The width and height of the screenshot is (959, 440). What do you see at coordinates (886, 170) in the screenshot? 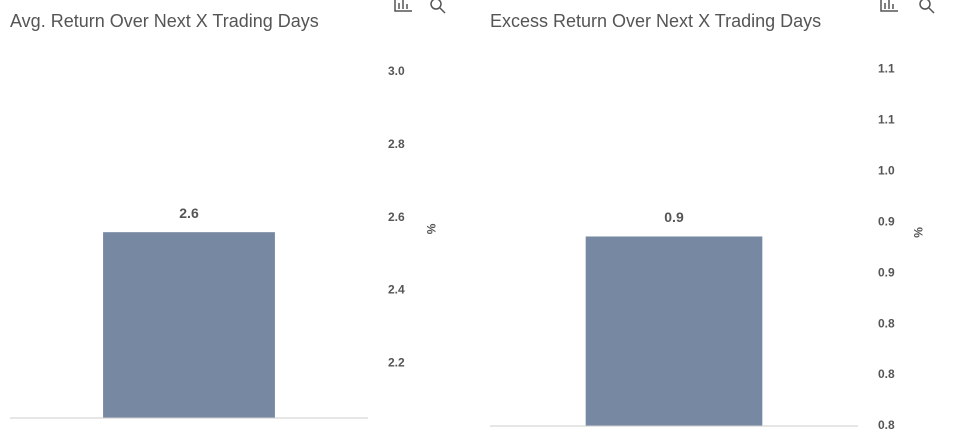
I see `y-tick-label: 1.0` at bounding box center [886, 170].